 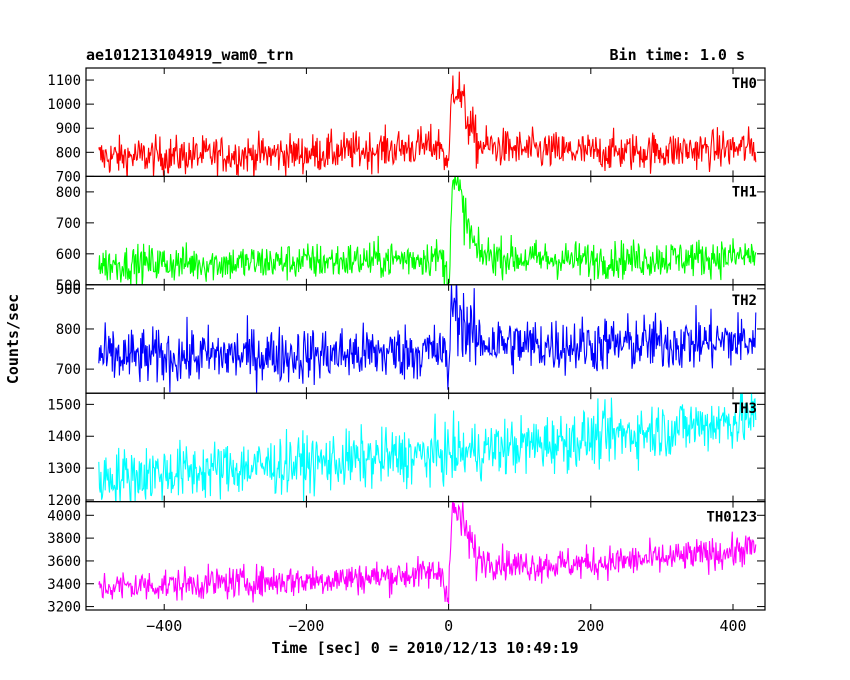 What do you see at coordinates (744, 301) in the screenshot?
I see `series-label-th2: TH2` at bounding box center [744, 301].